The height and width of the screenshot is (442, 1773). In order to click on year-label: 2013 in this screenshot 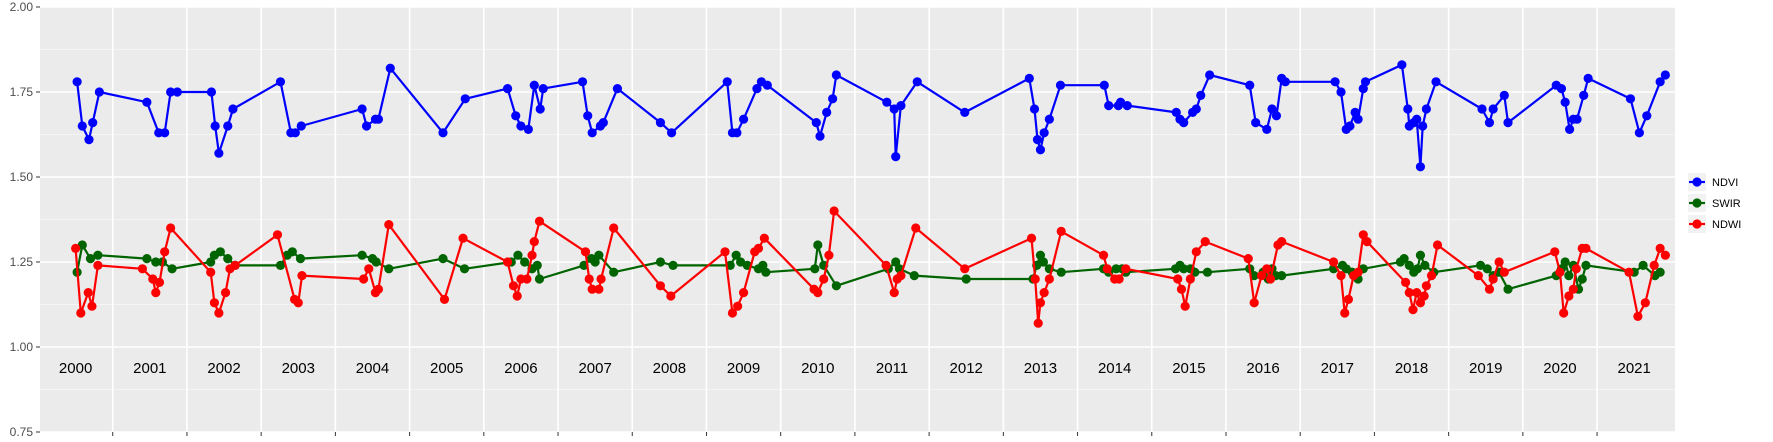, I will do `click(1040, 368)`.